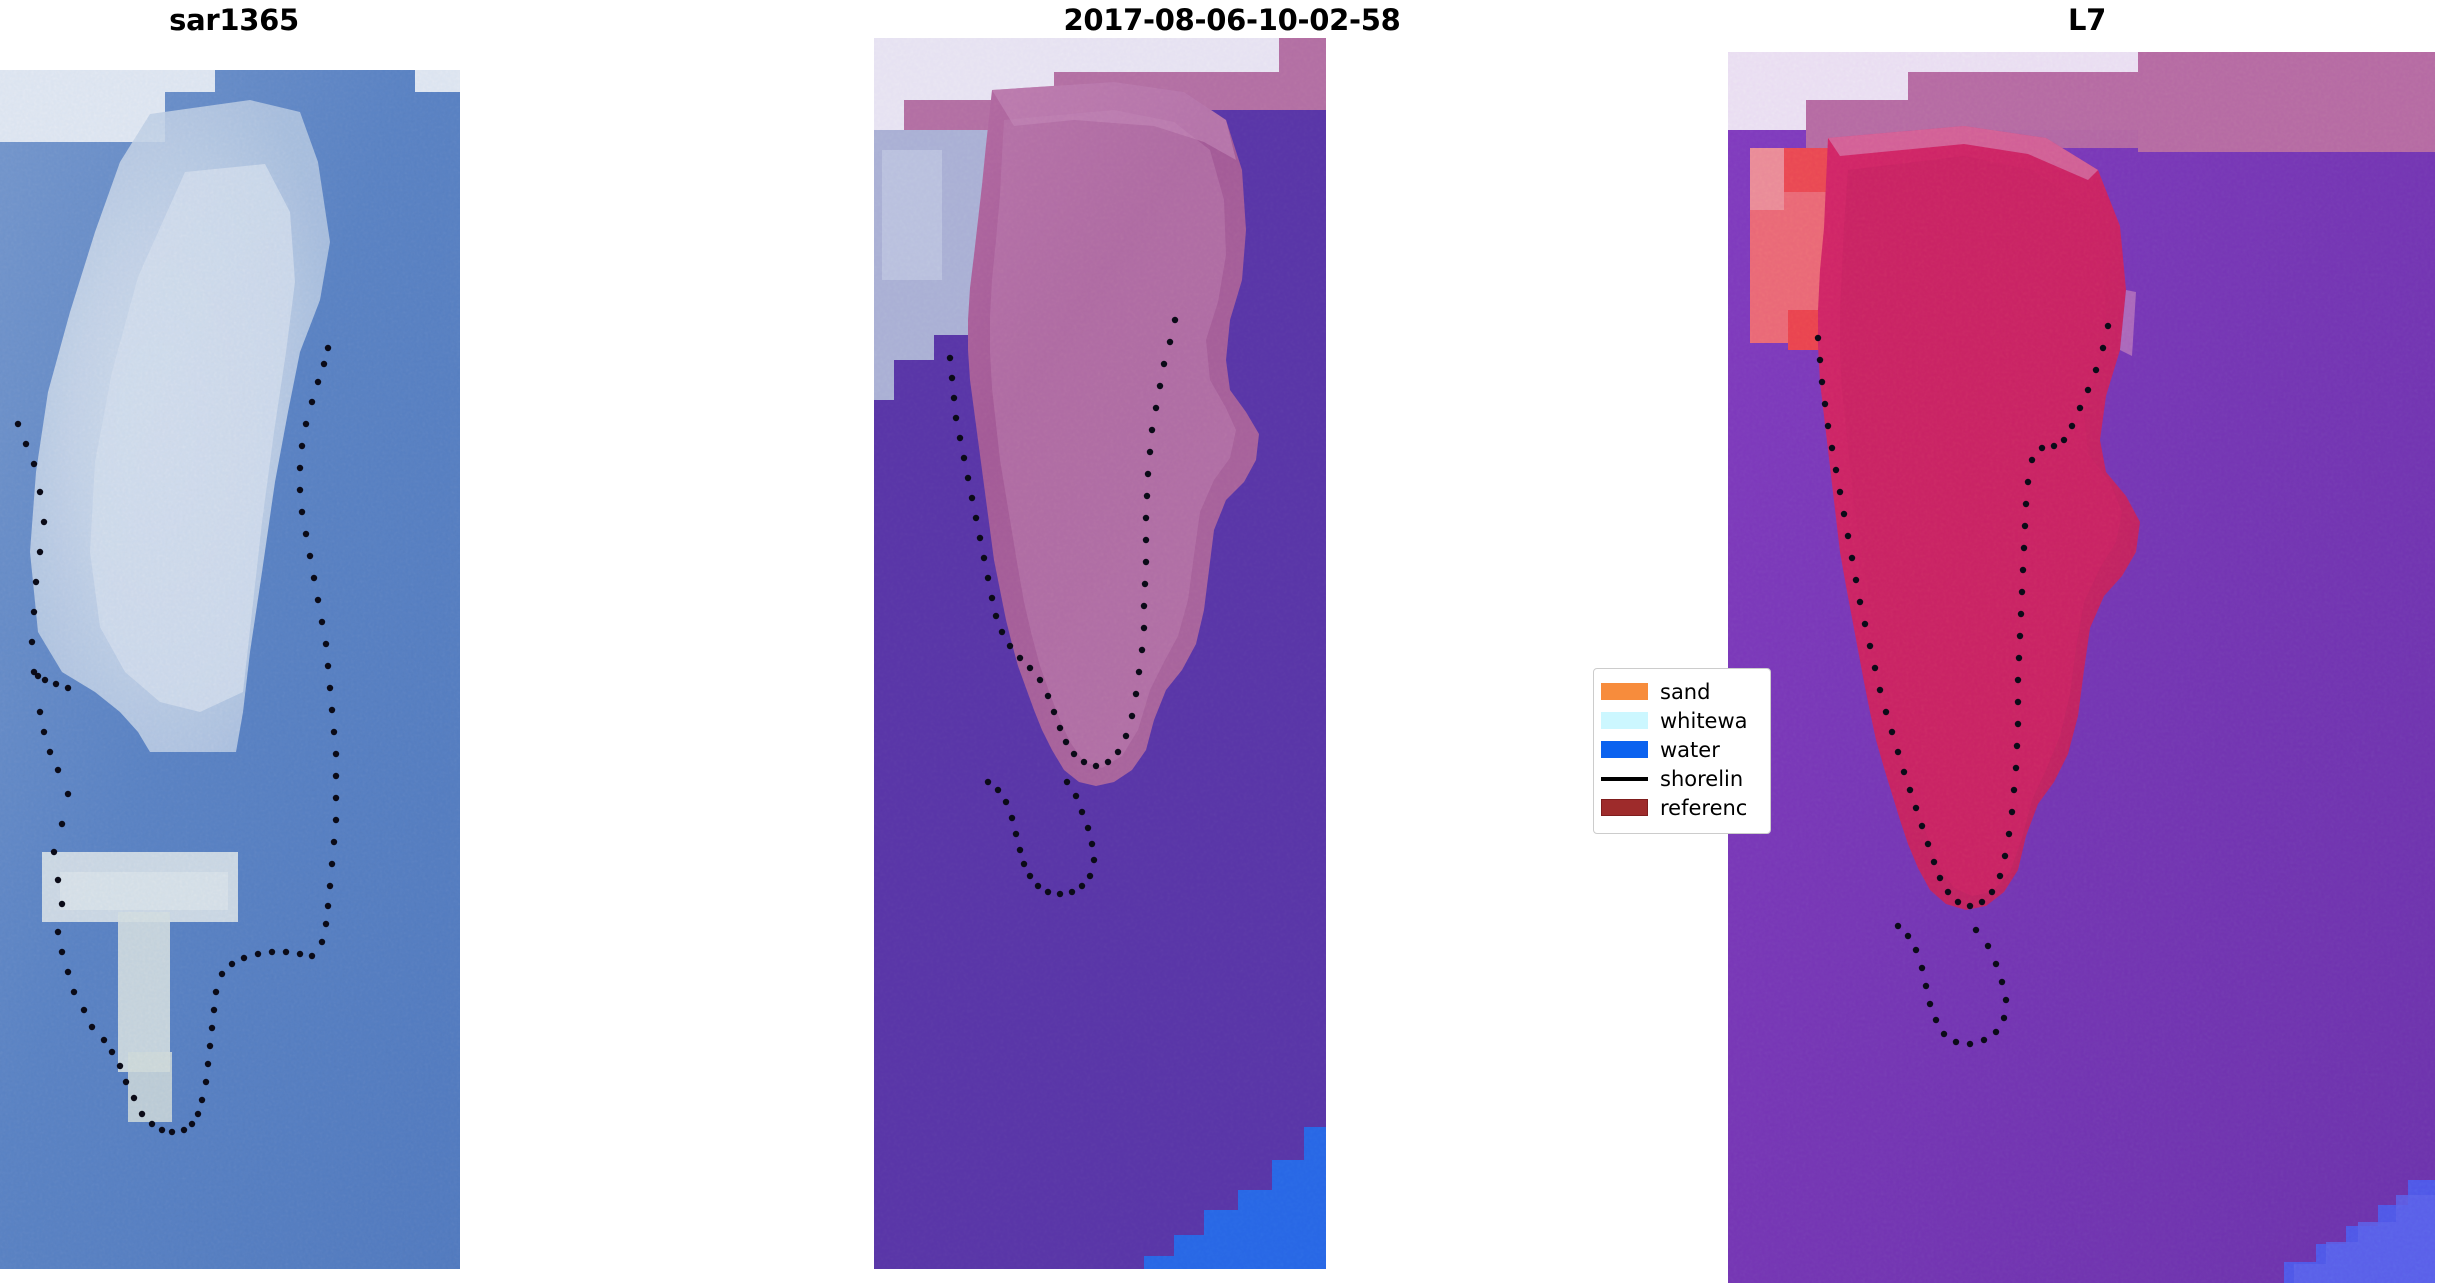 This screenshot has width=2447, height=1283. What do you see at coordinates (1624, 807) in the screenshot?
I see `reference-swatch-icon` at bounding box center [1624, 807].